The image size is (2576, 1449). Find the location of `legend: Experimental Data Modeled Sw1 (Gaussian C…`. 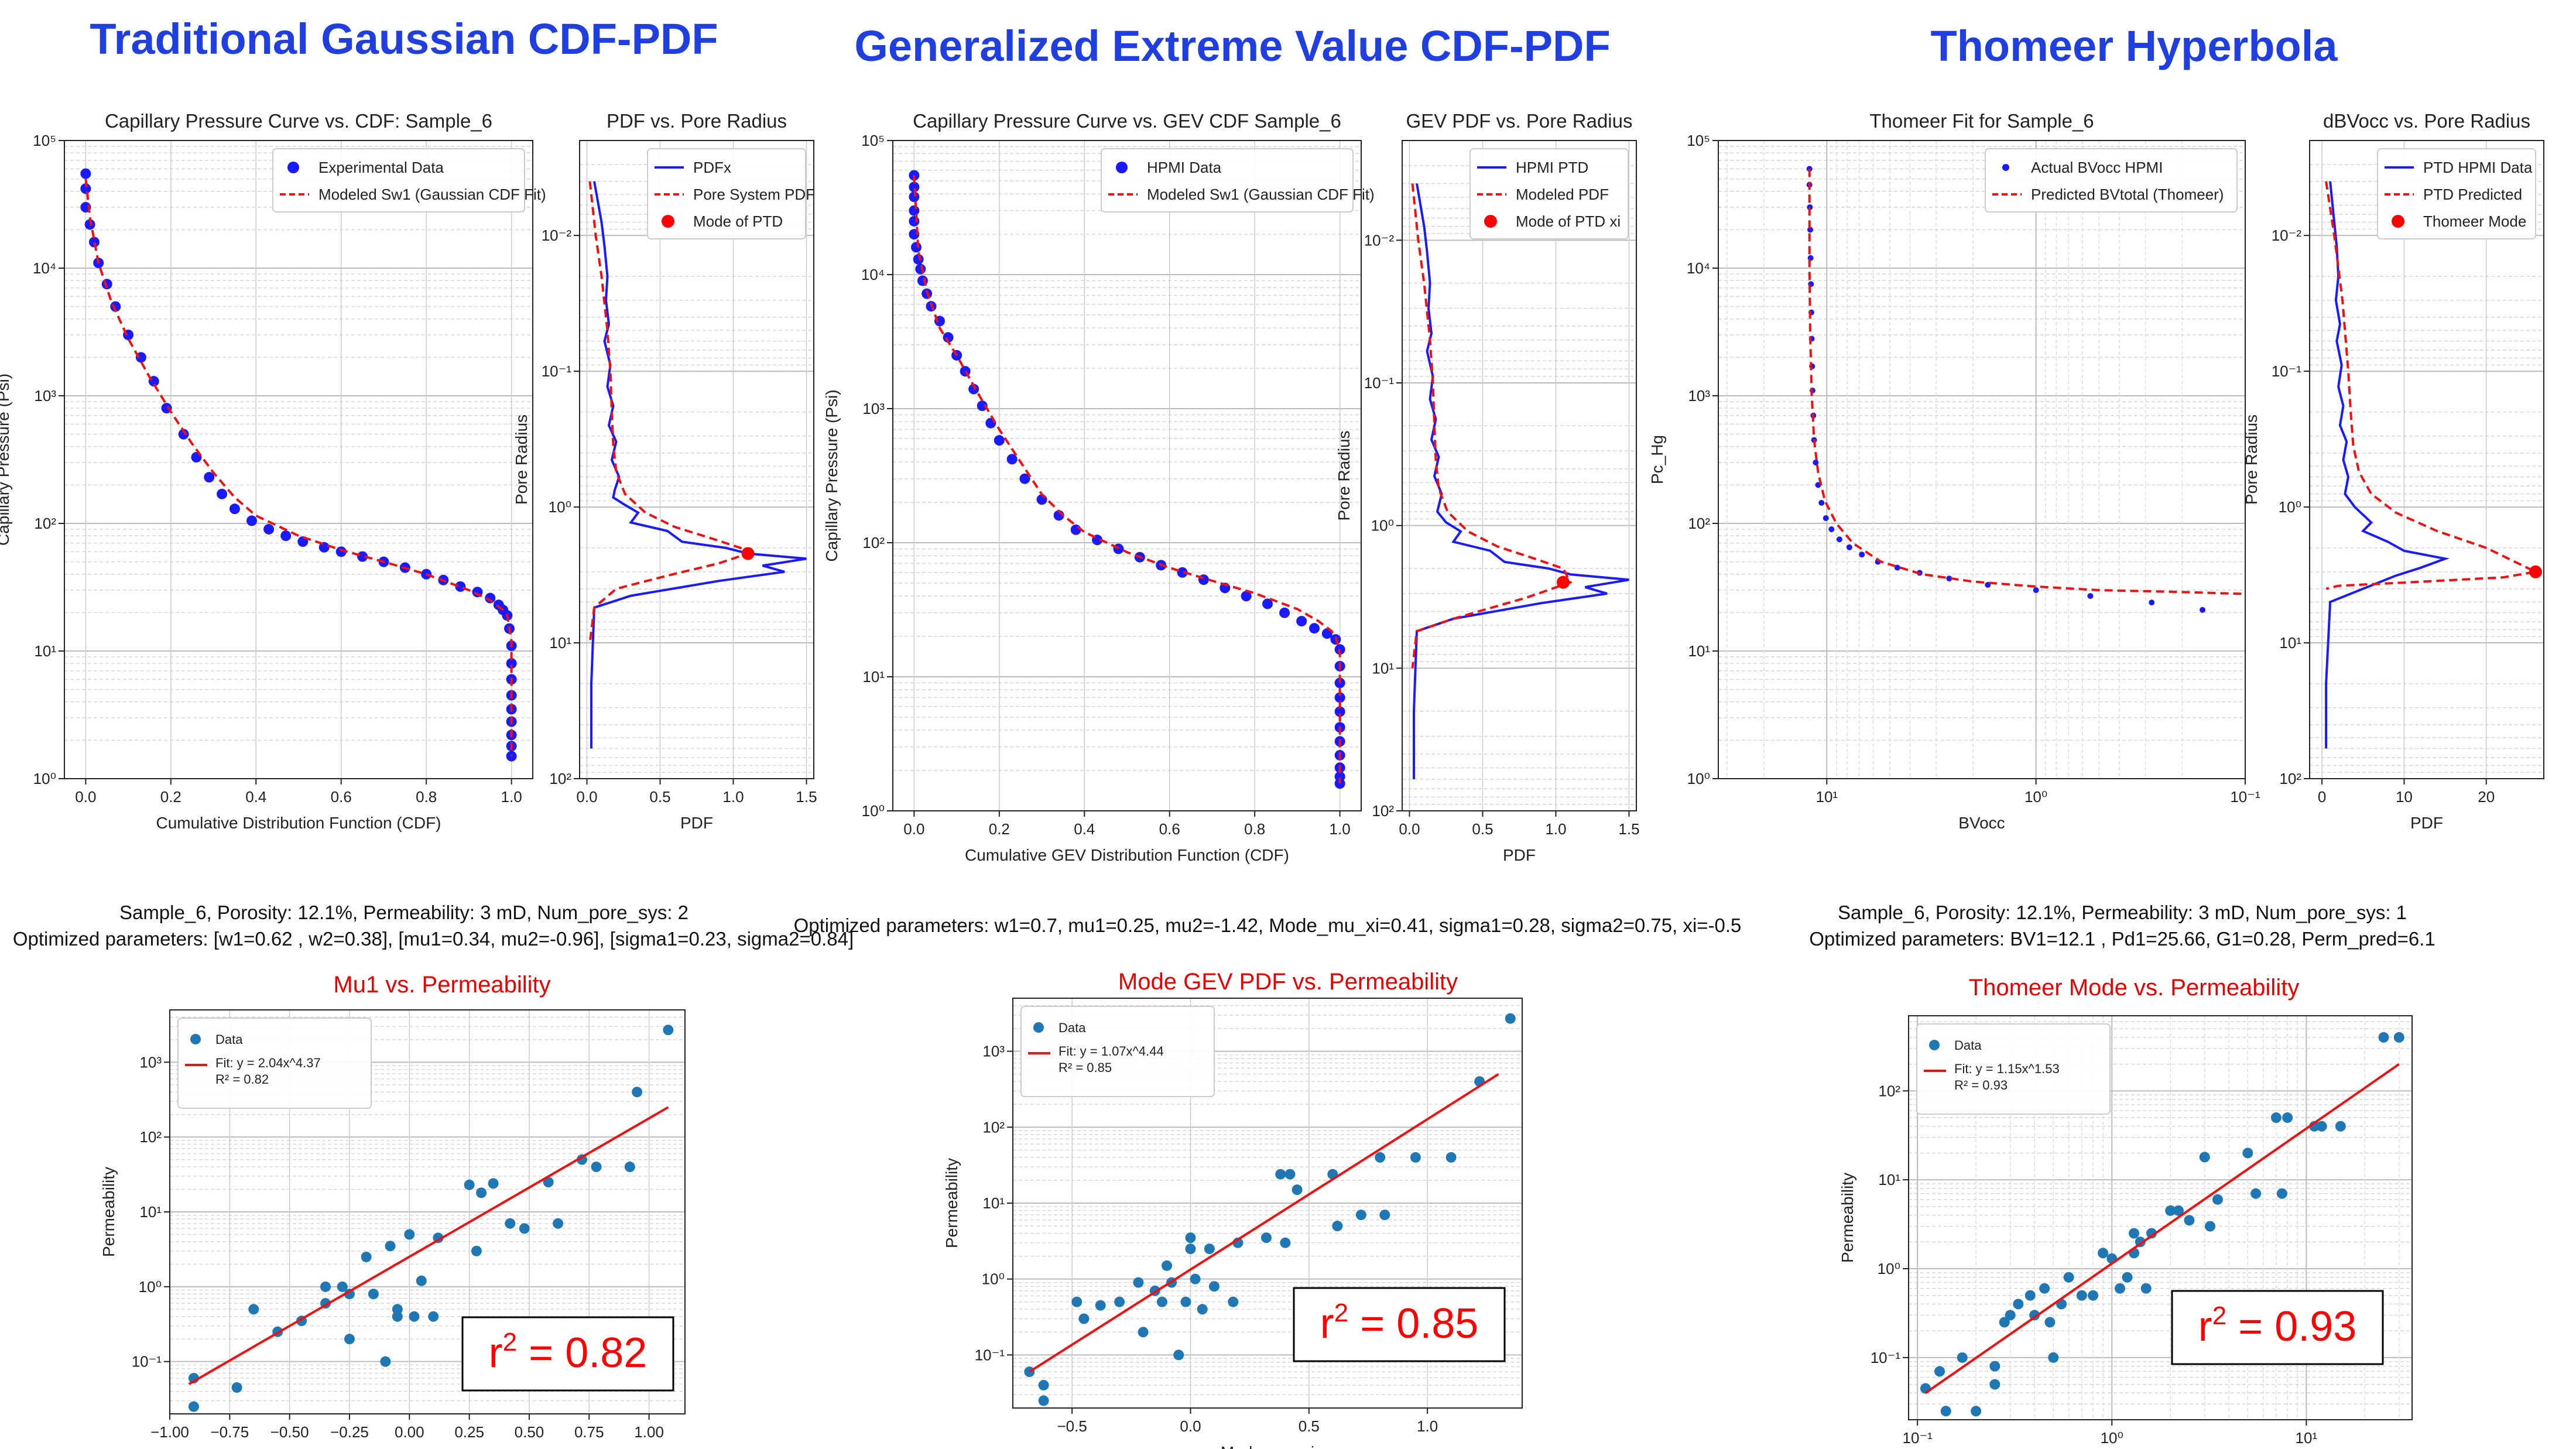

legend: Experimental Data Modeled Sw1 (Gaussian C… is located at coordinates (409, 180).